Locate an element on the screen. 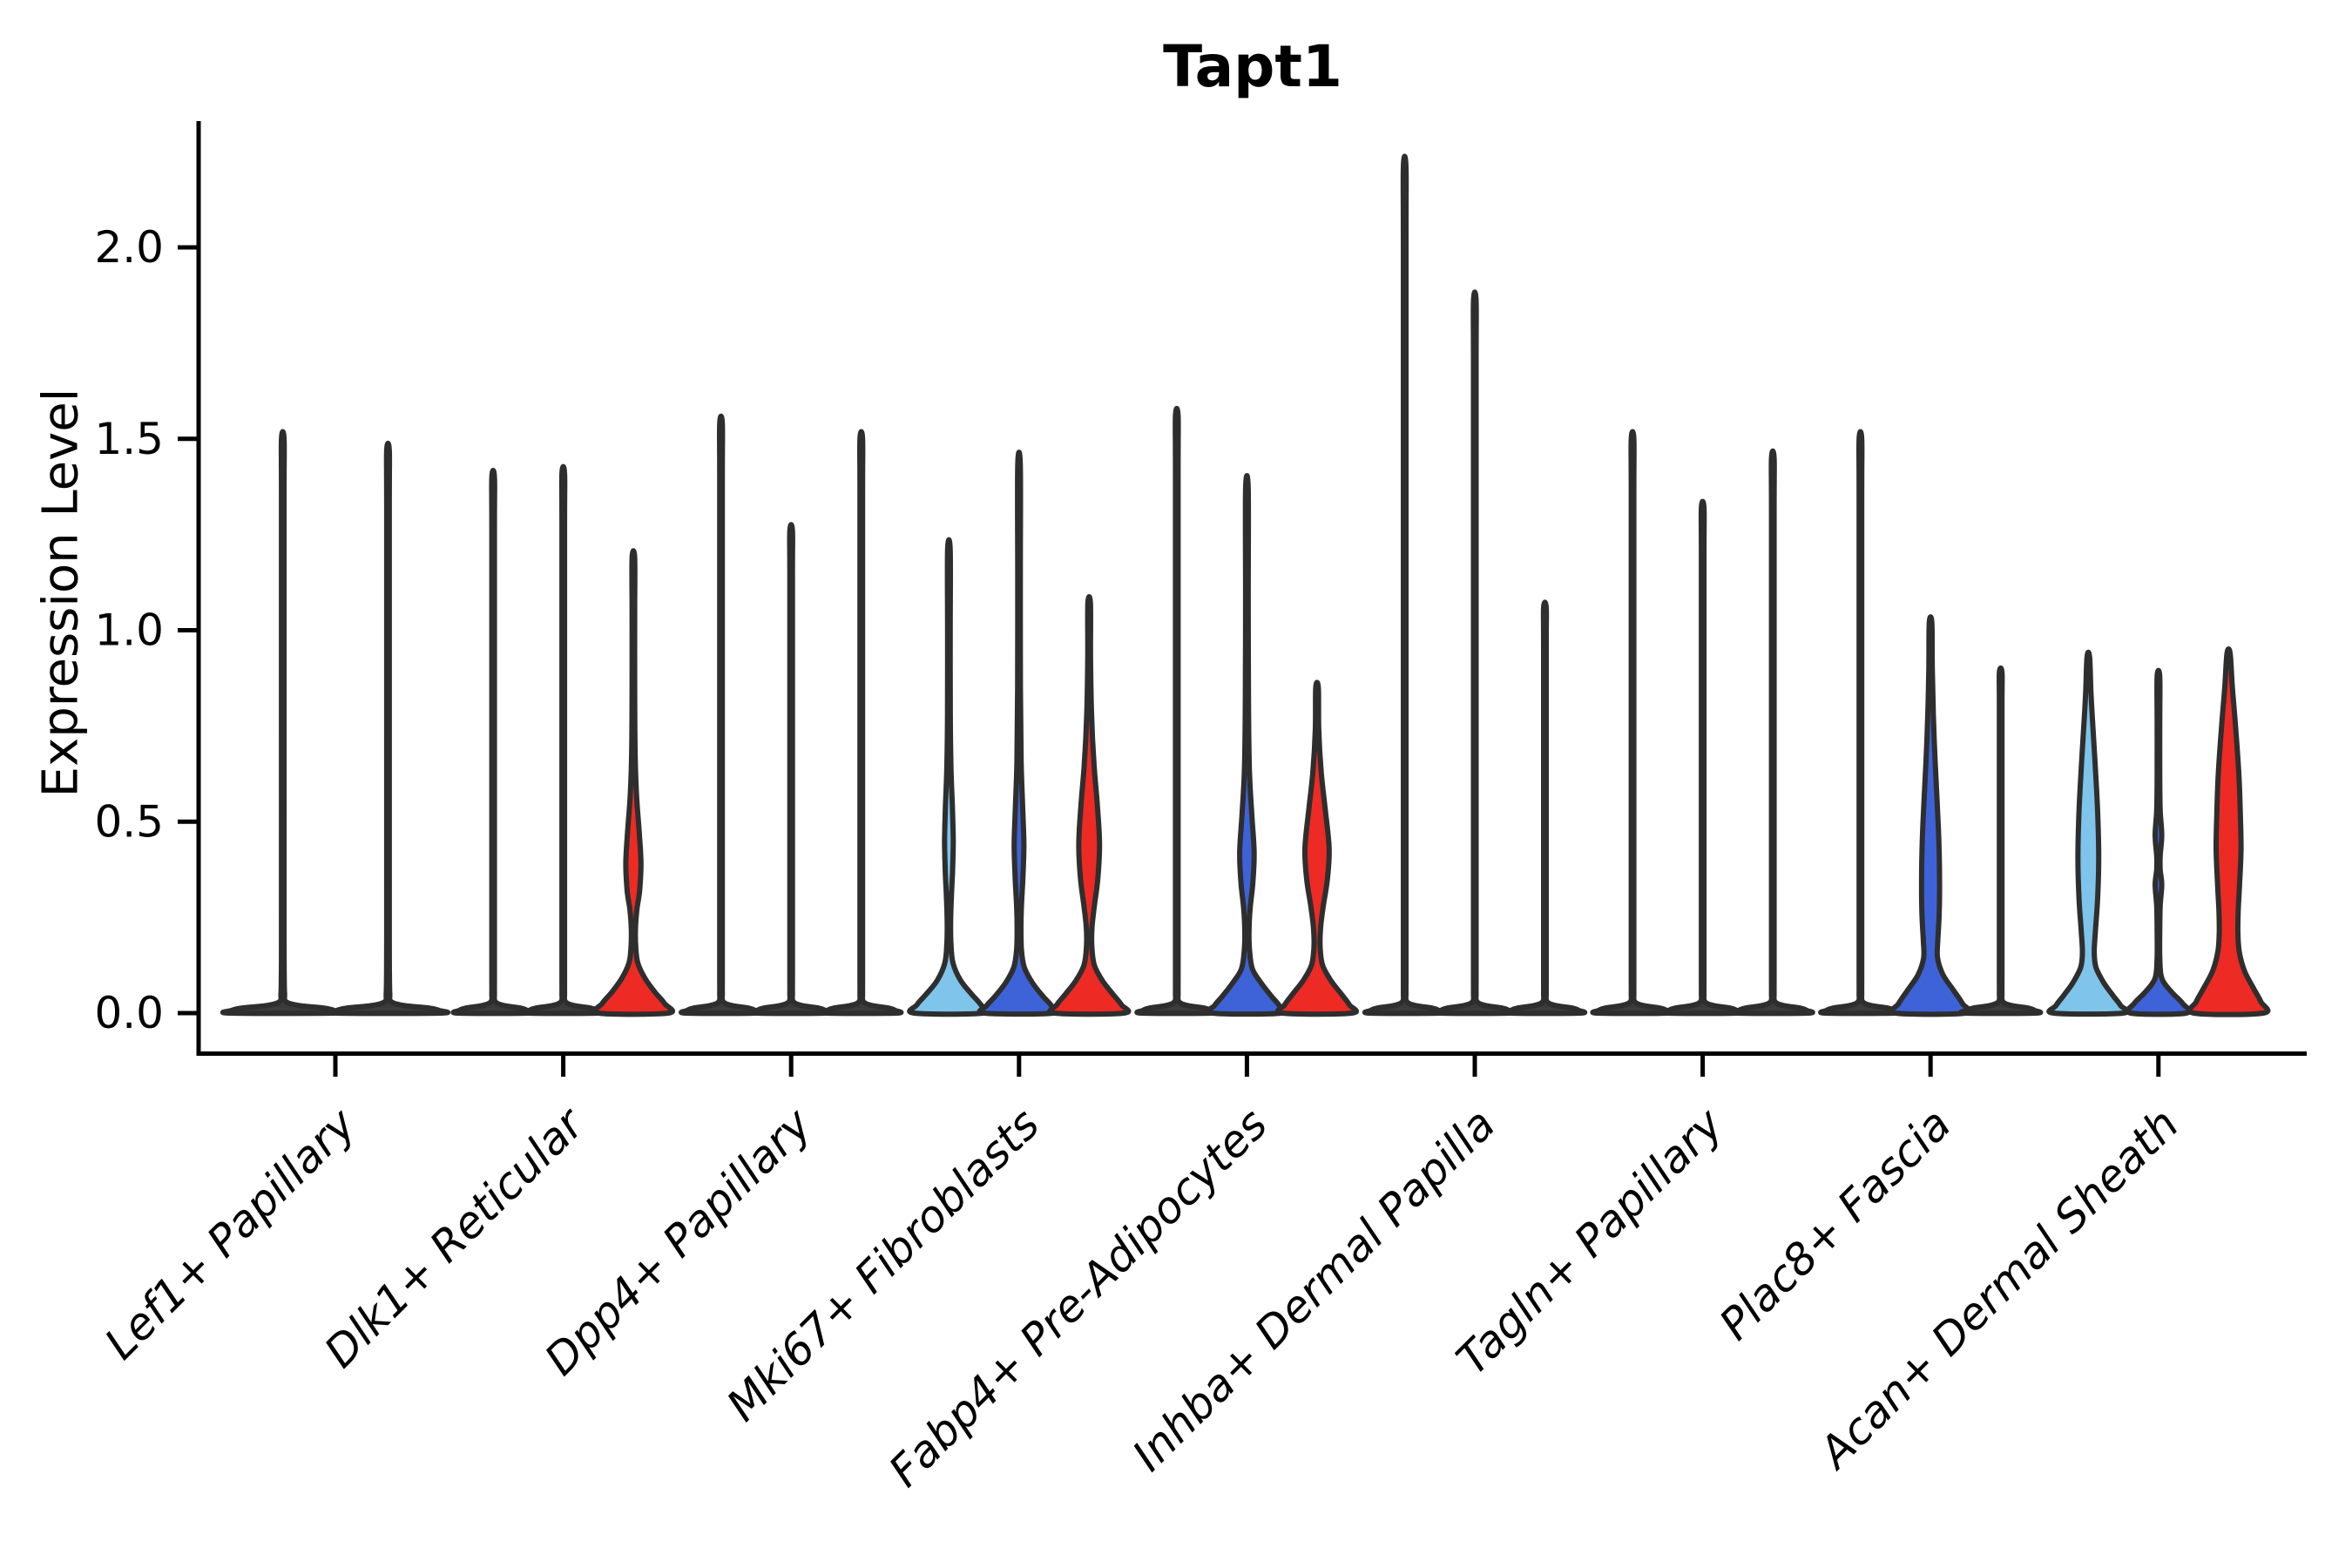 This screenshot has width=2352, height=1568. y-tick-label: 0.5 is located at coordinates (129, 821).